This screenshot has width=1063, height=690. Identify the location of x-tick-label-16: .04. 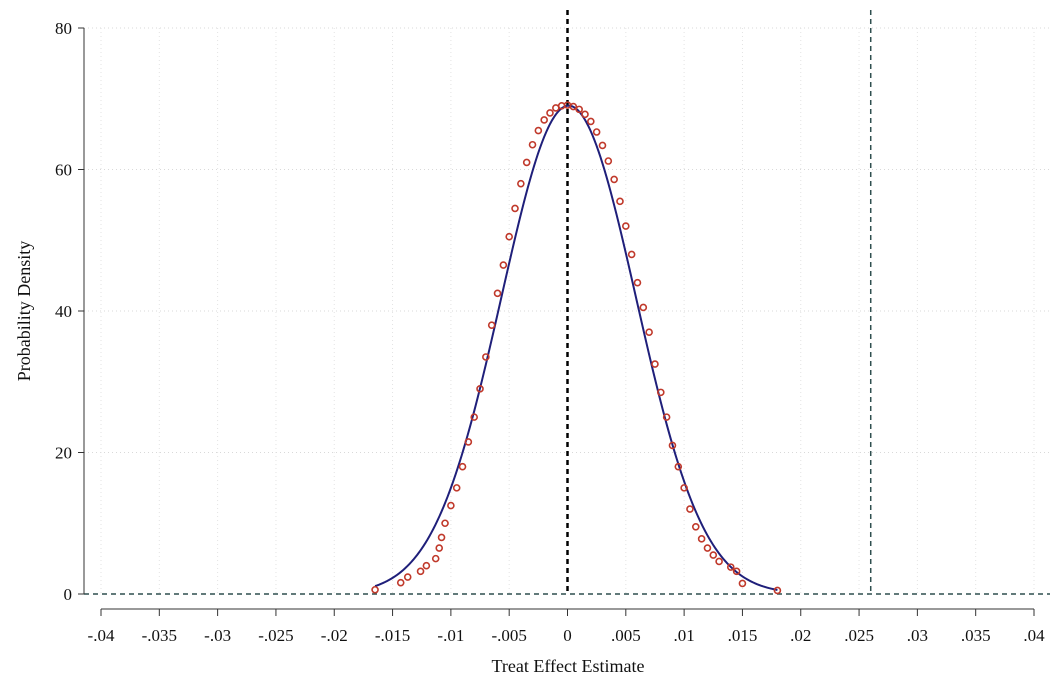
(1034, 635).